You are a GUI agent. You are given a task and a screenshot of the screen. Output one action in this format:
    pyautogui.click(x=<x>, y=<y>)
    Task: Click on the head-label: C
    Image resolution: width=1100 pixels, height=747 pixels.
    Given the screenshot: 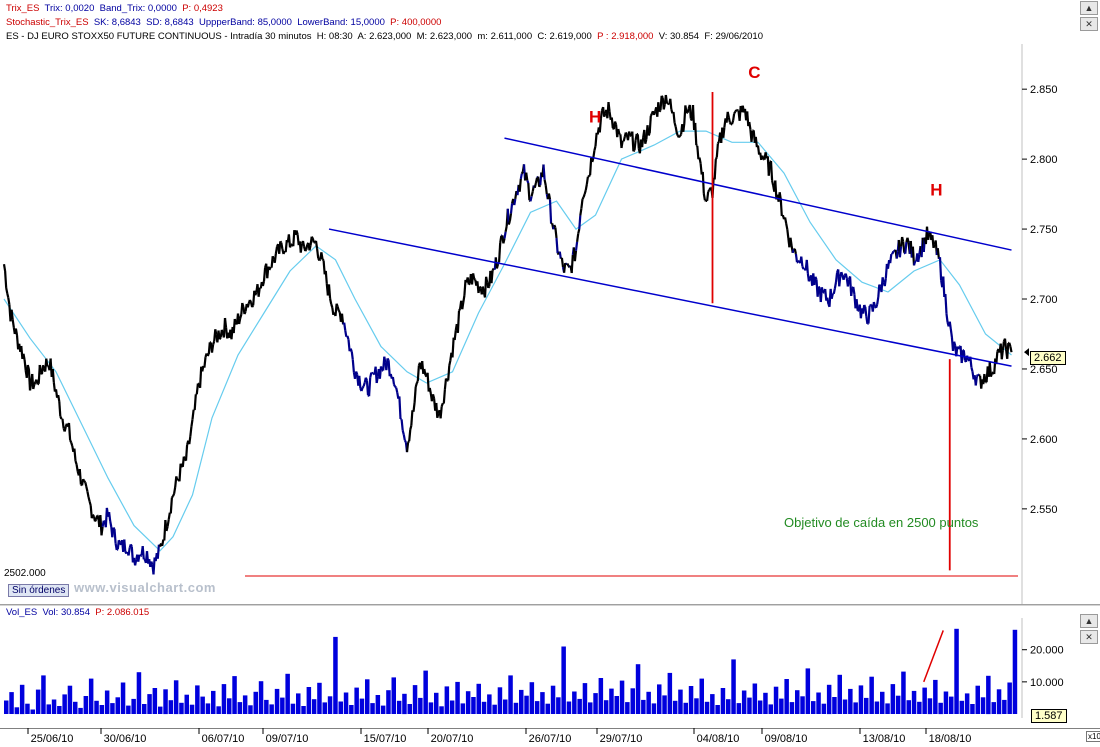 What is the action you would take?
    pyautogui.click(x=754, y=72)
    